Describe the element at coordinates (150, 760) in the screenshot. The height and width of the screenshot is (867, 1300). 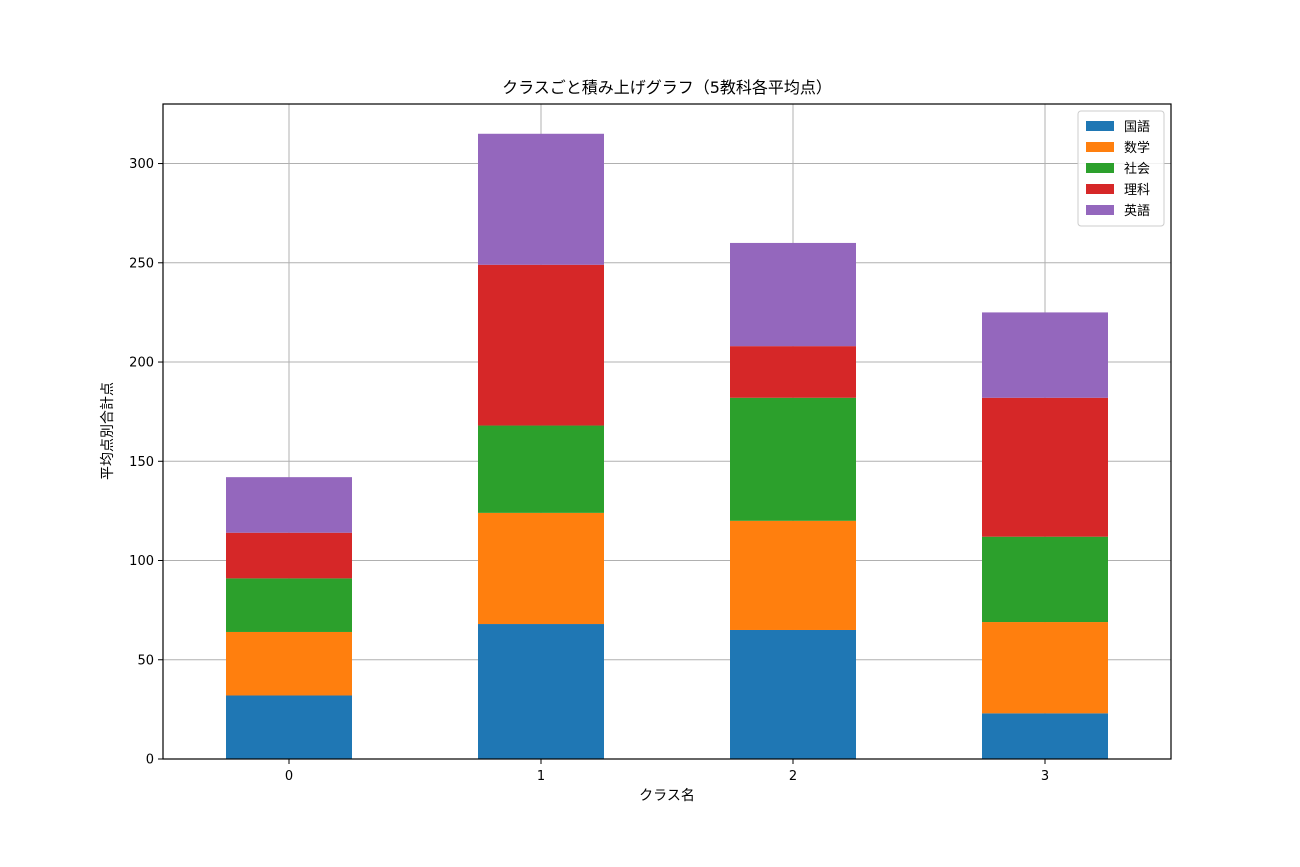
I see `y-tick-label: 0` at that location.